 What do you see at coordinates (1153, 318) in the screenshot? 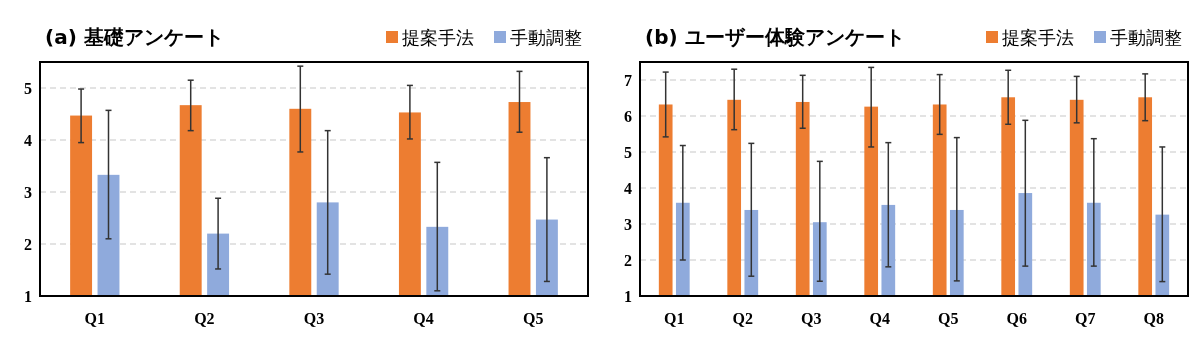
I see `x-tick-label: Q8` at bounding box center [1153, 318].